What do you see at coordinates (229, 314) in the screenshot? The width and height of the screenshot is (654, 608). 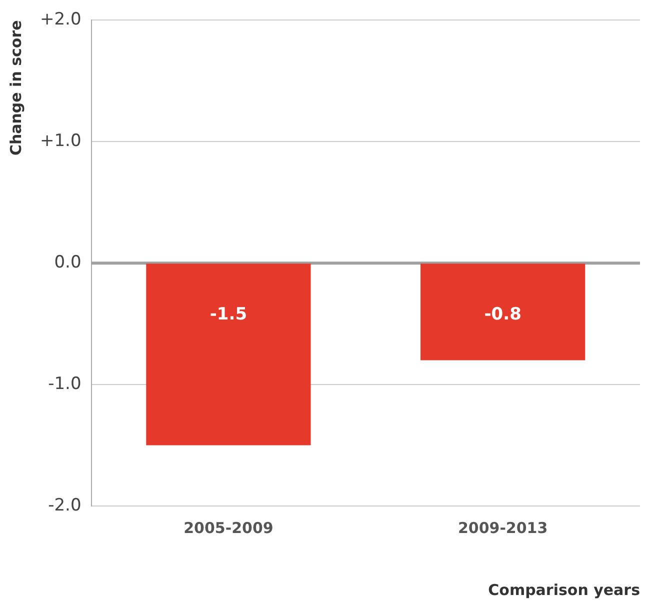 I see `data-label: -1.5` at bounding box center [229, 314].